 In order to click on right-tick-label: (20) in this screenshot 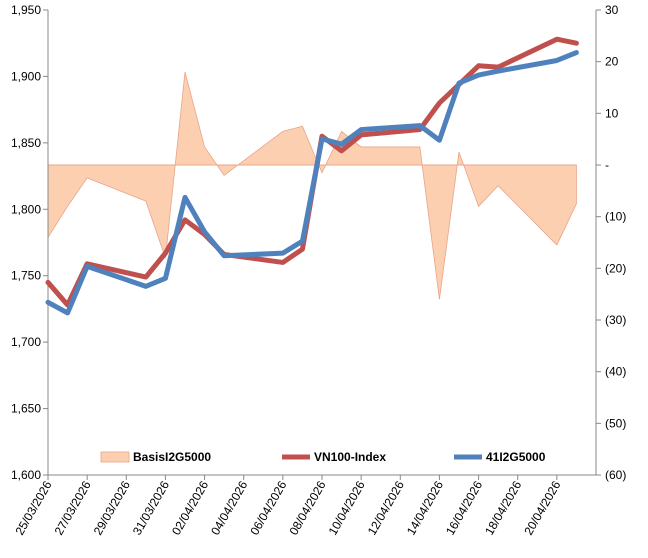, I will do `click(615, 268)`.